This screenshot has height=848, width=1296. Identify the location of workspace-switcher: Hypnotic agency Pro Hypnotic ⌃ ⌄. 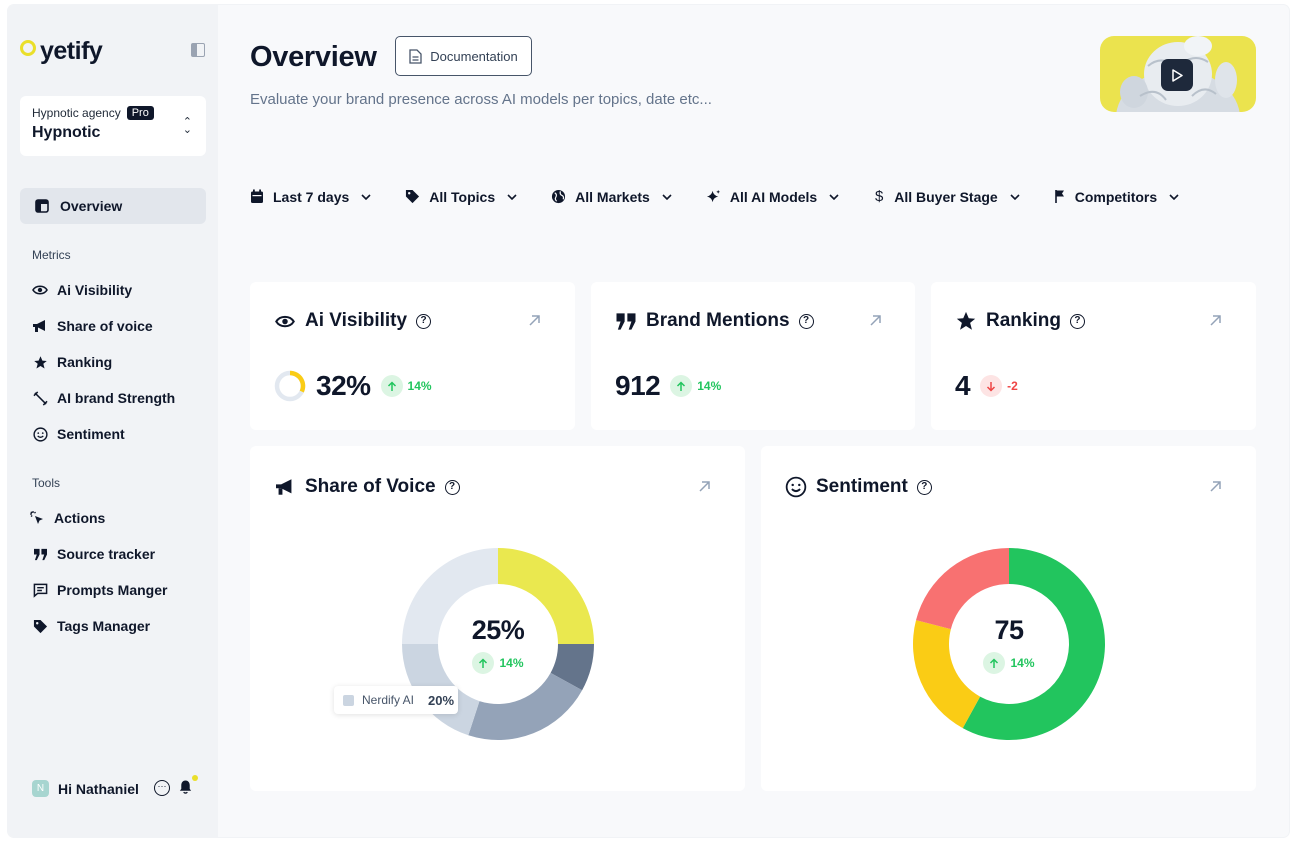
(113, 126).